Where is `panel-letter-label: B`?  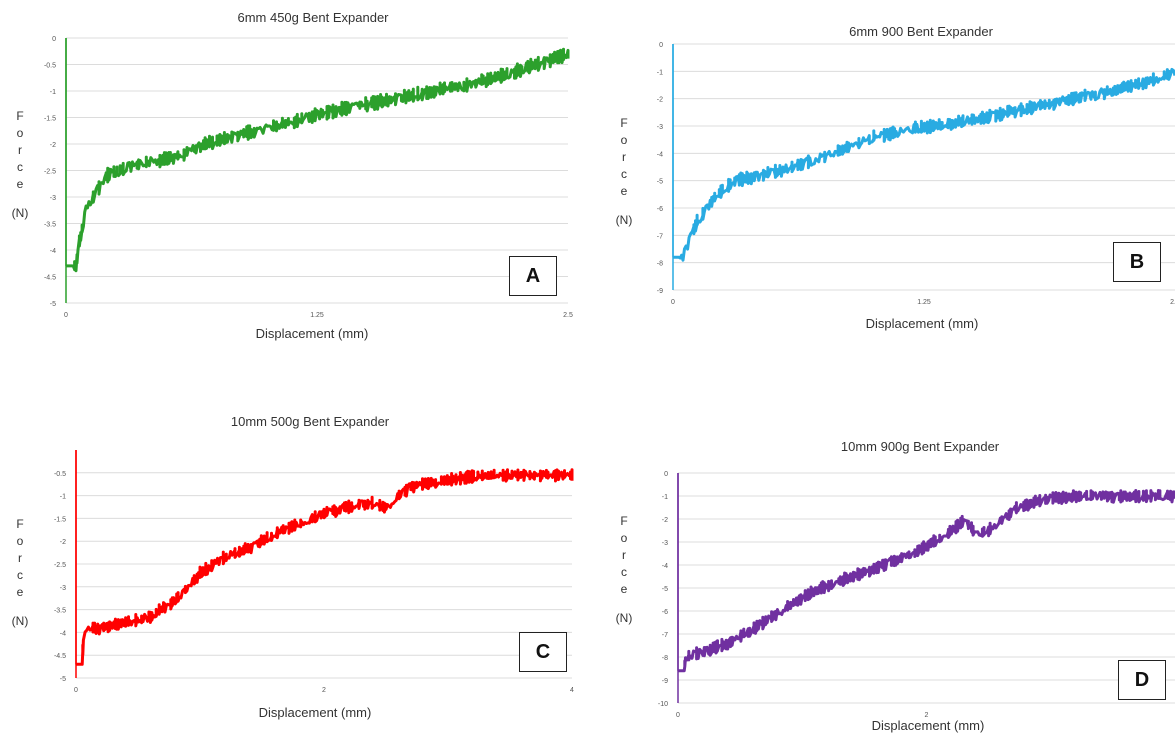 panel-letter-label: B is located at coordinates (1137, 262).